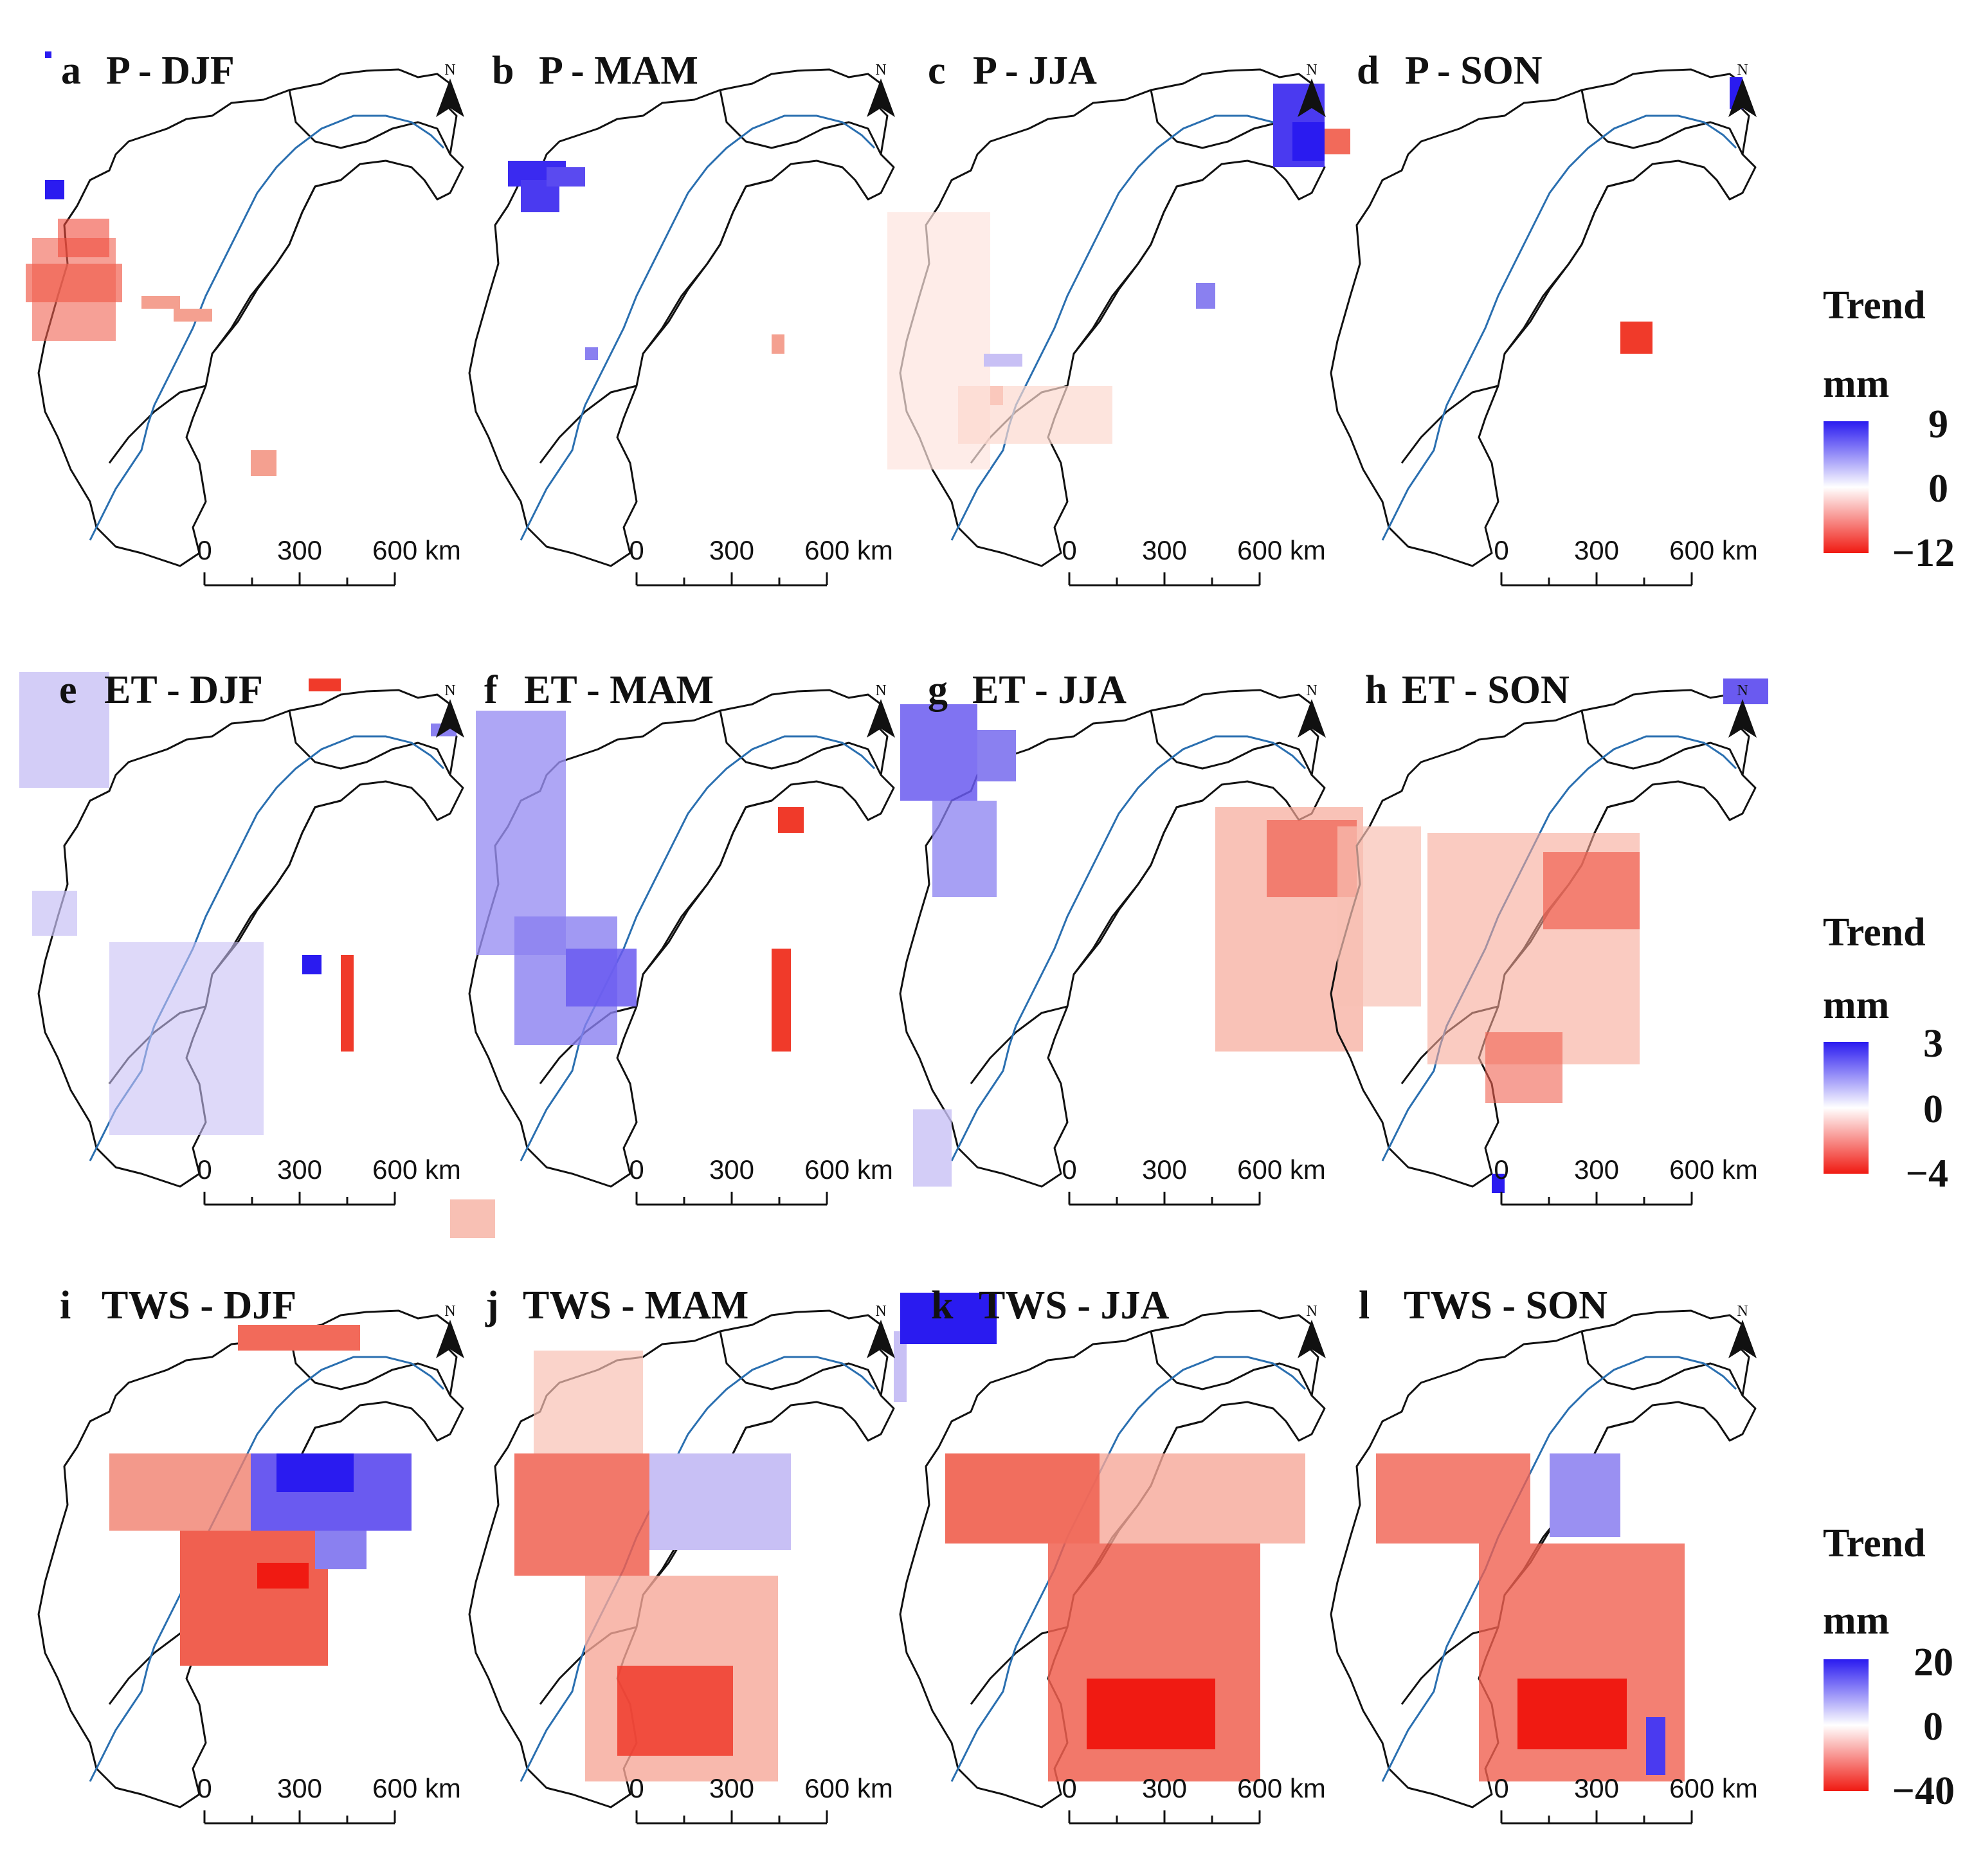 The height and width of the screenshot is (1876, 1983). I want to click on panel-i-title: TWS - DJF, so click(199, 1305).